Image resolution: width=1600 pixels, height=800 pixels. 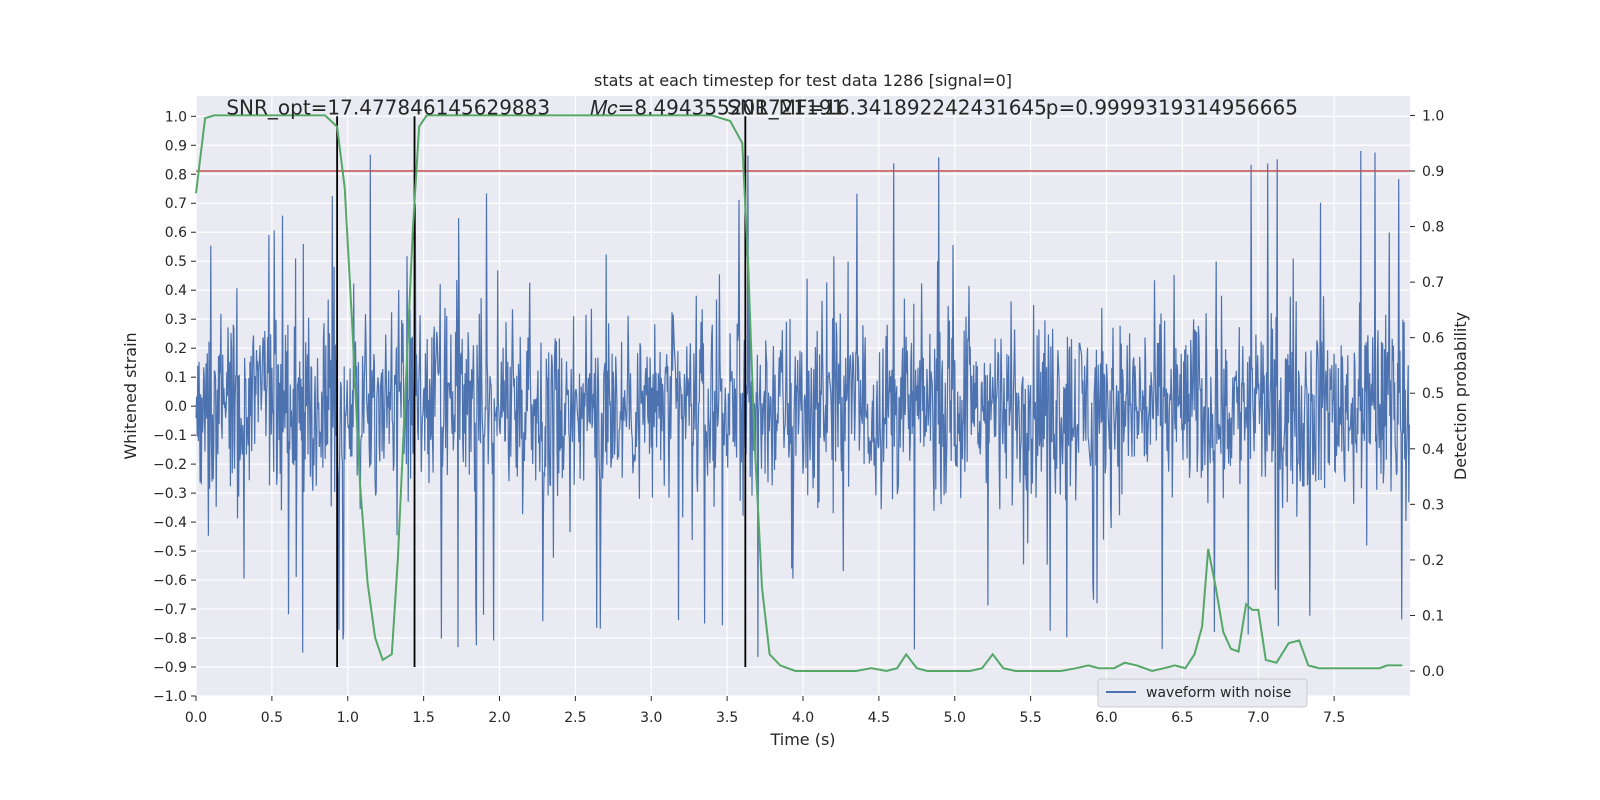 I want to click on x-tick-label-0: 0.0, so click(x=196, y=718).